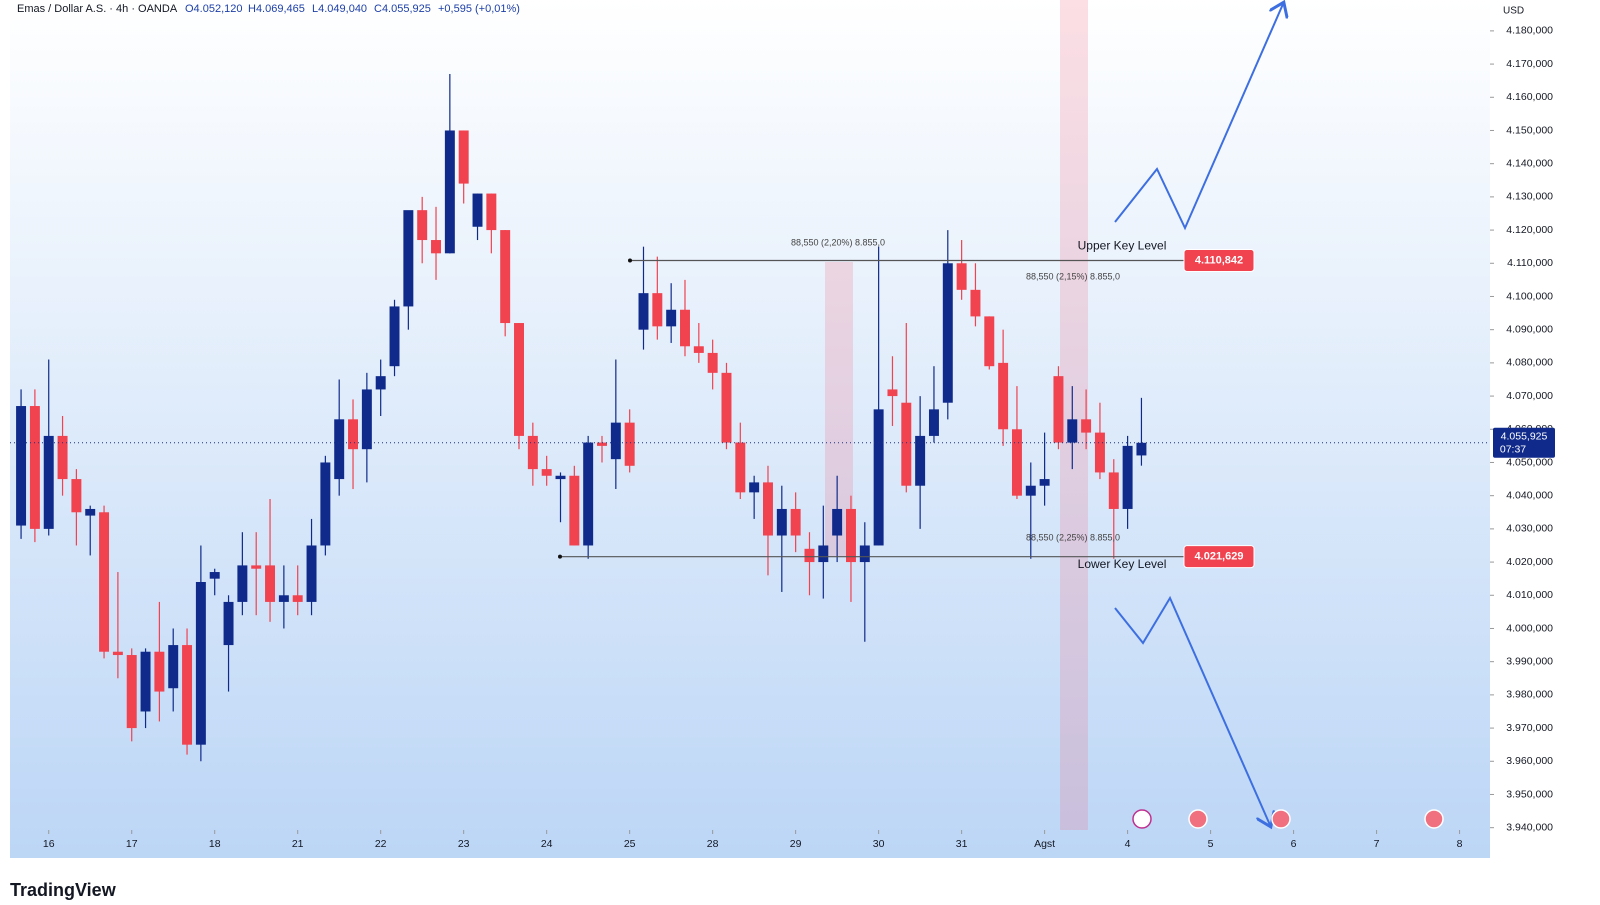 Image resolution: width=1600 pixels, height=905 pixels. Describe the element at coordinates (1529, 296) in the screenshot. I see `y-tick-label: 4.100,000` at that location.